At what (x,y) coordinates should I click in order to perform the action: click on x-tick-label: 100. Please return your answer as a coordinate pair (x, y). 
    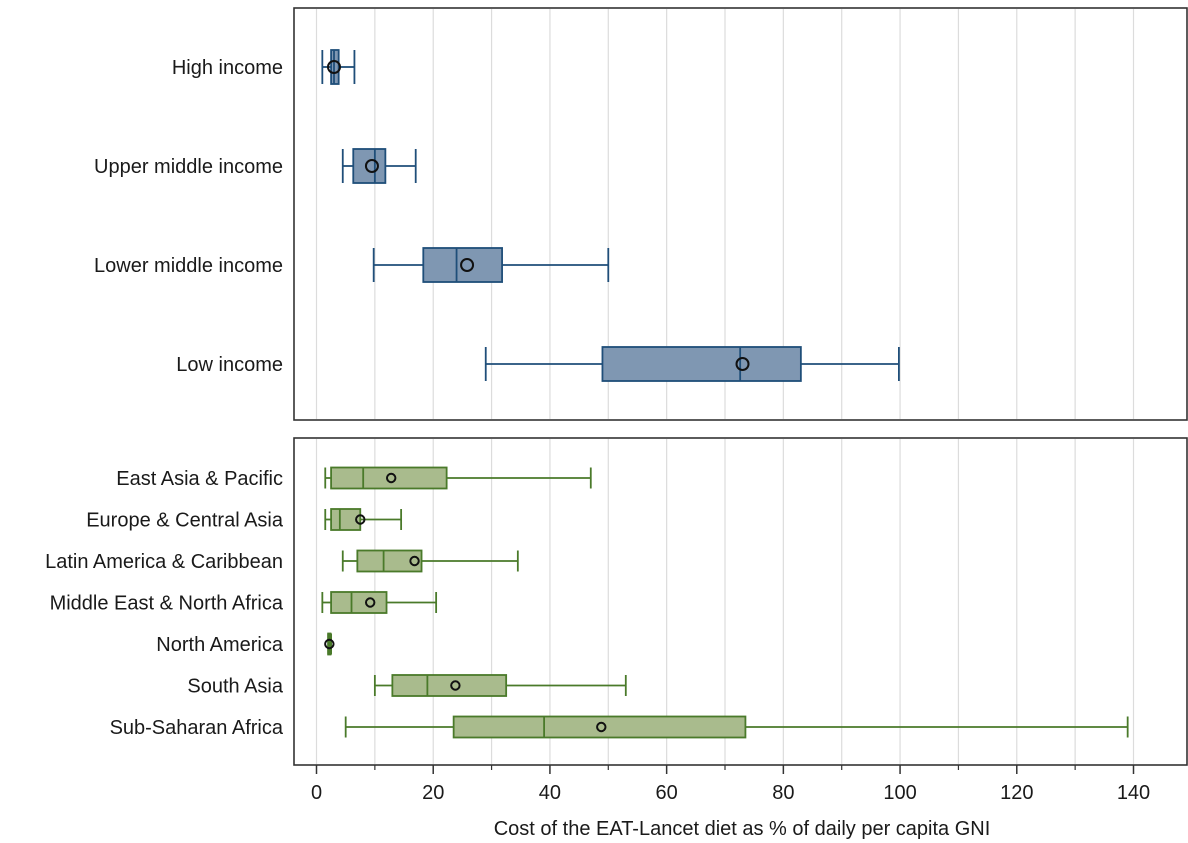
    Looking at the image, I should click on (899, 793).